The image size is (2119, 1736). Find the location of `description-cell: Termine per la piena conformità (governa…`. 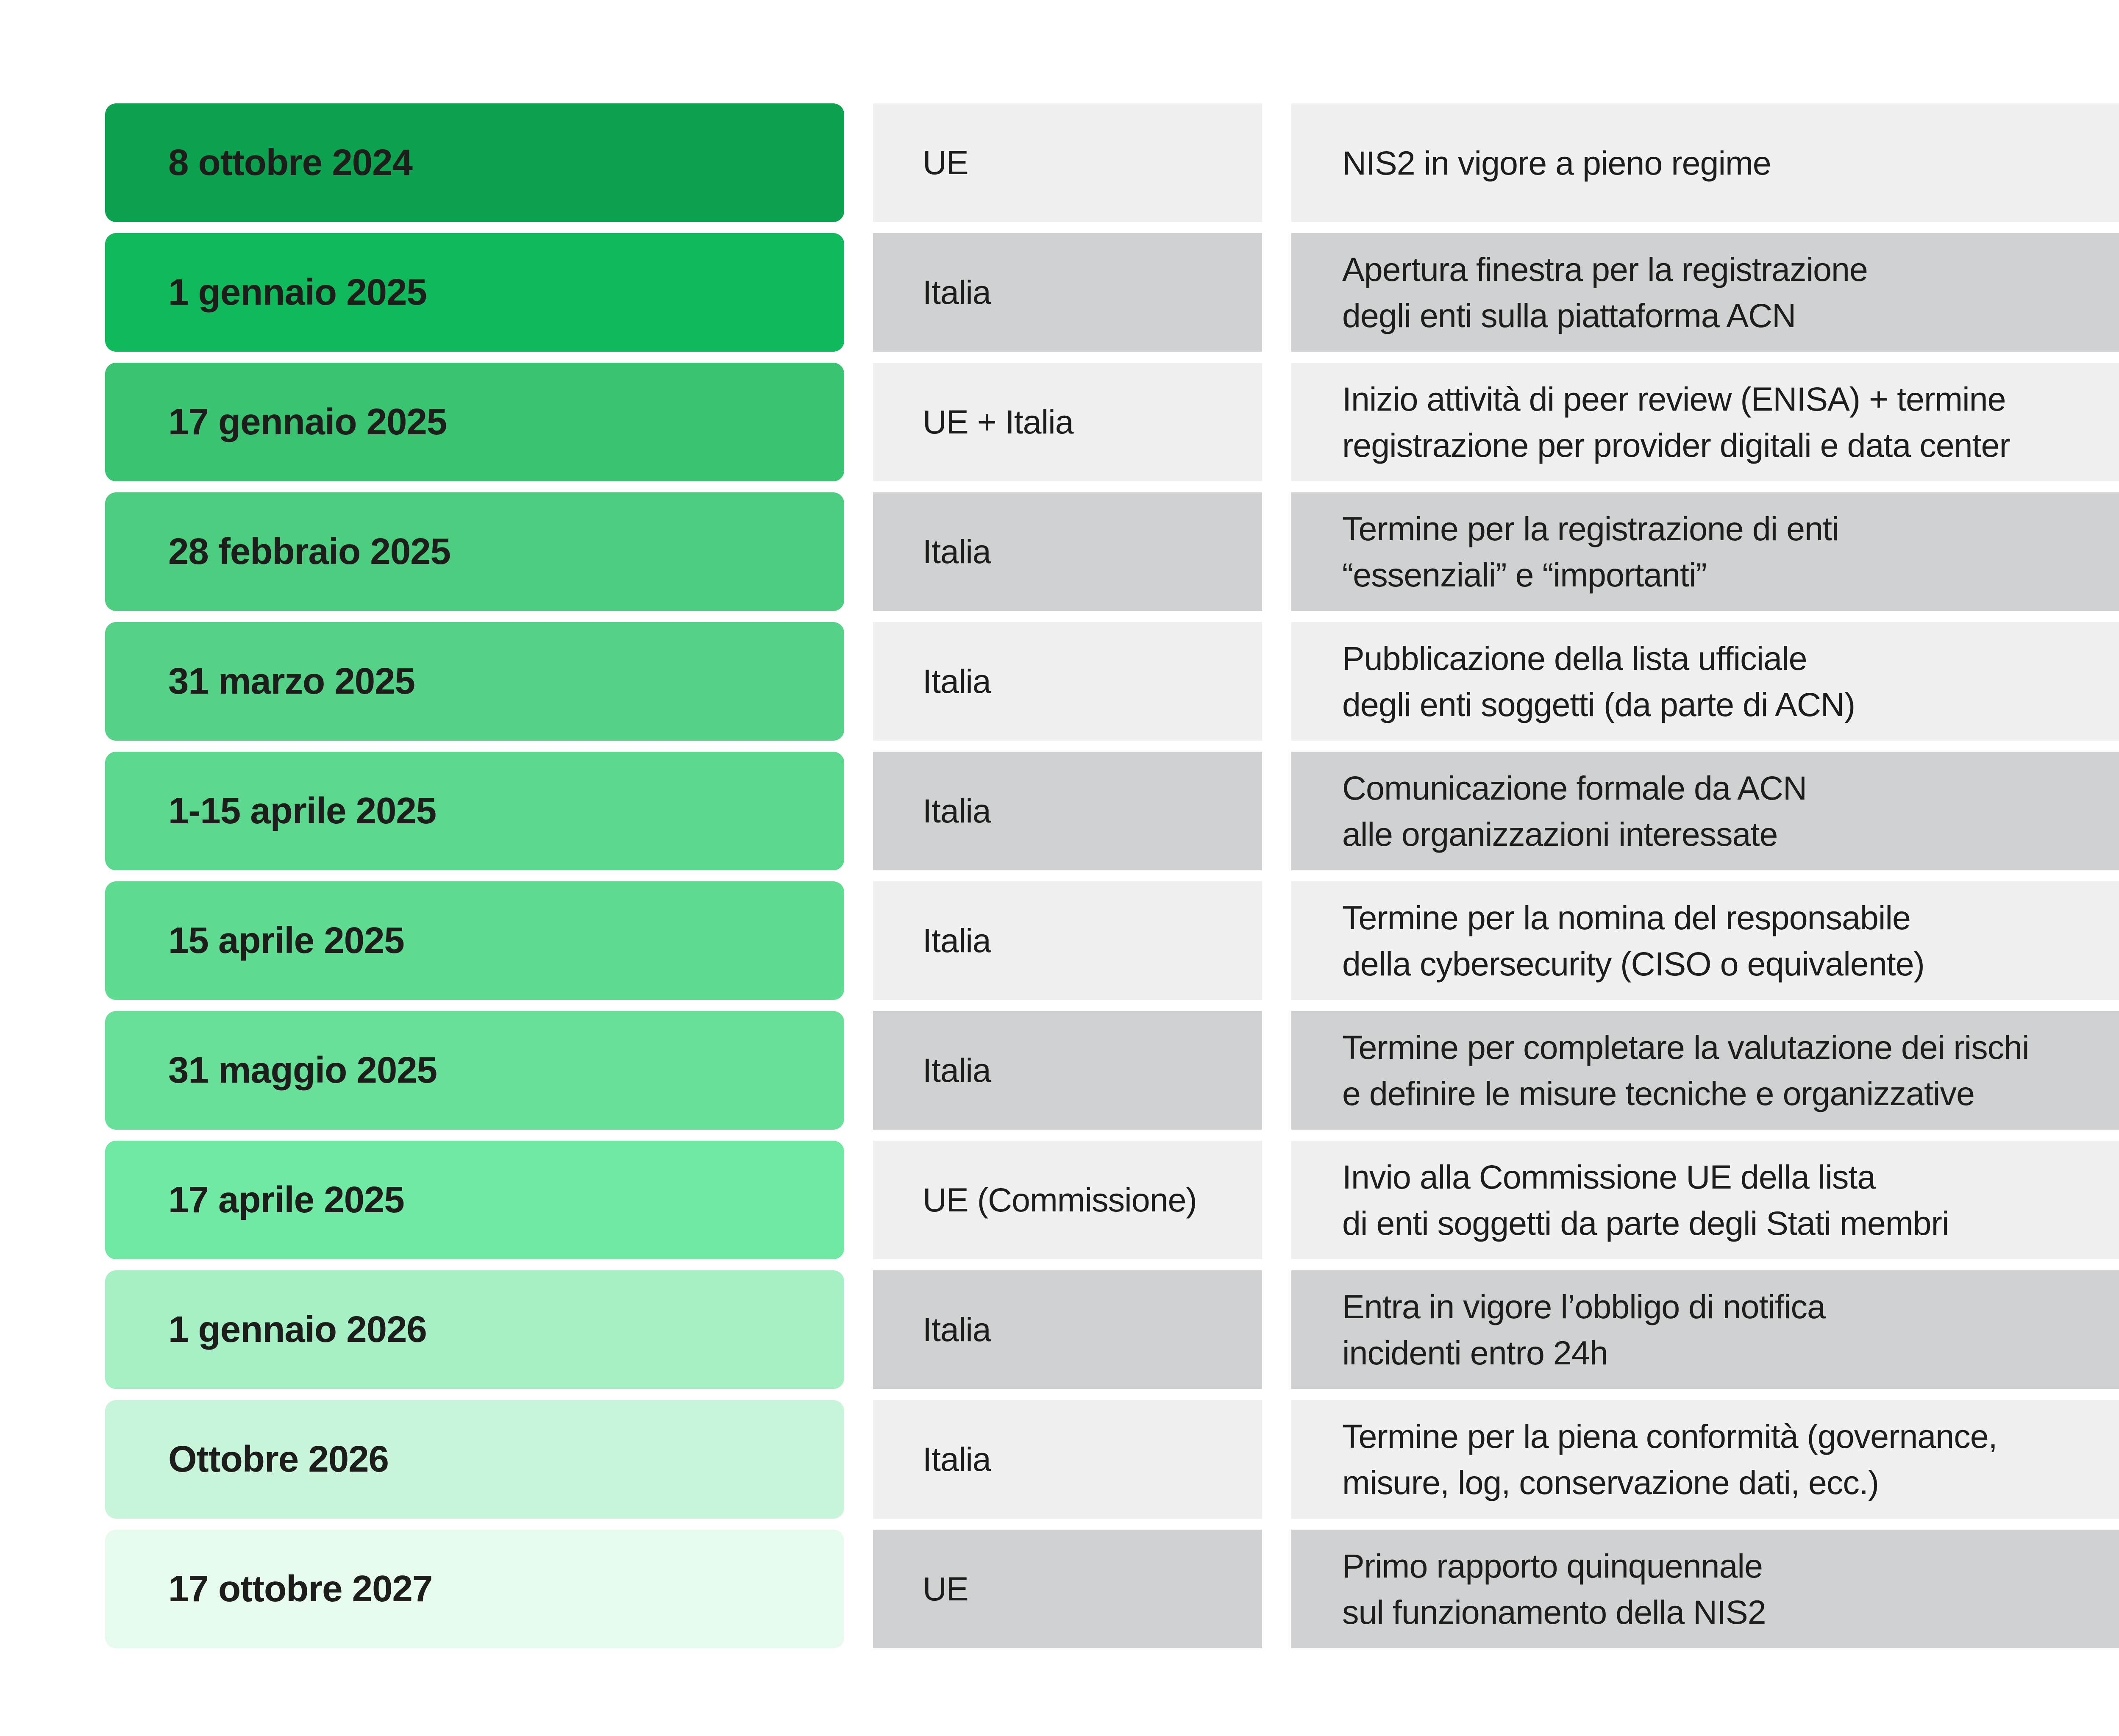

description-cell: Termine per la piena conformità (governa… is located at coordinates (1705, 1459).